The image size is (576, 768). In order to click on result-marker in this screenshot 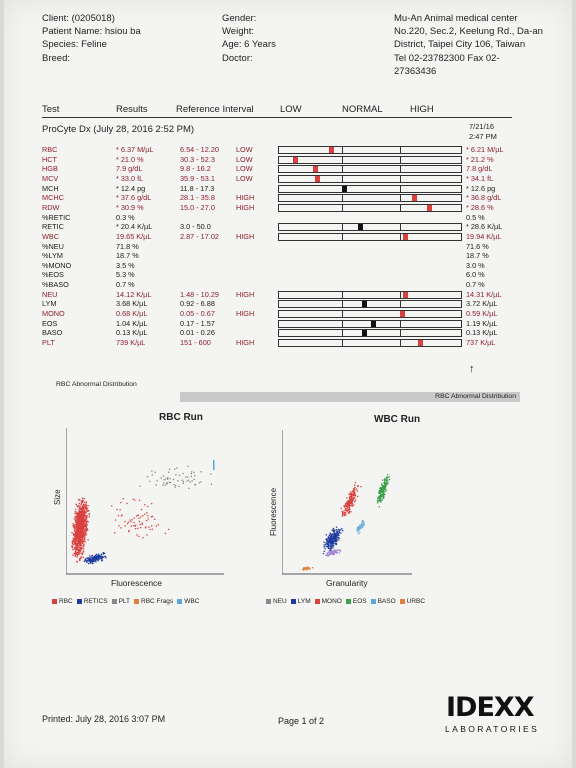, I will do `click(420, 343)`.